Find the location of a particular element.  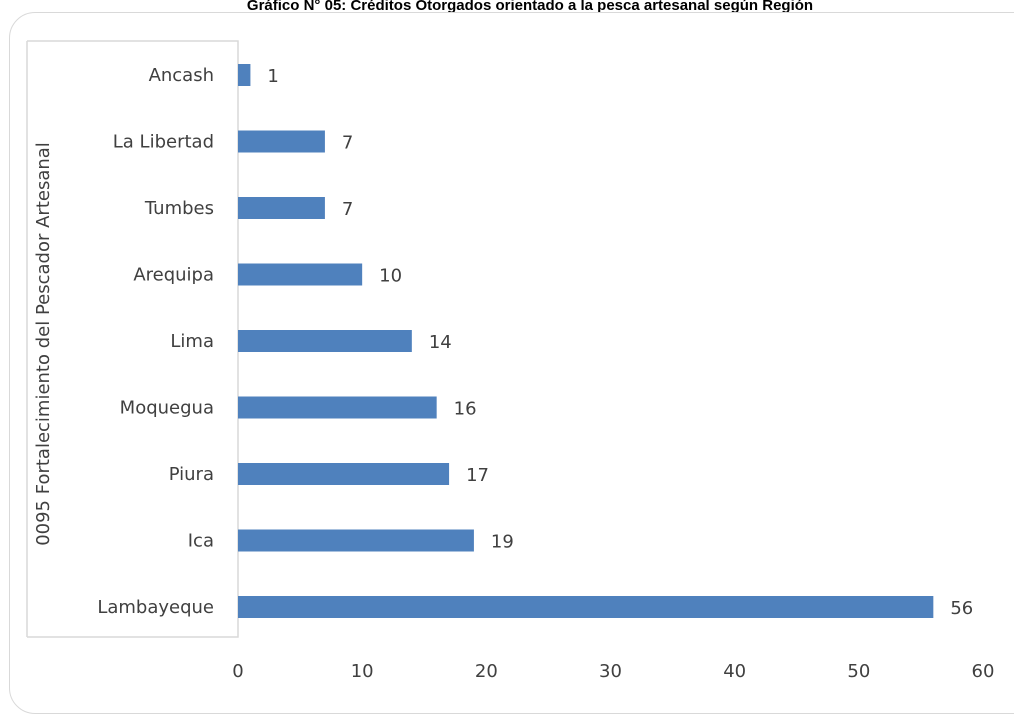

data-label: 10 is located at coordinates (390, 276).